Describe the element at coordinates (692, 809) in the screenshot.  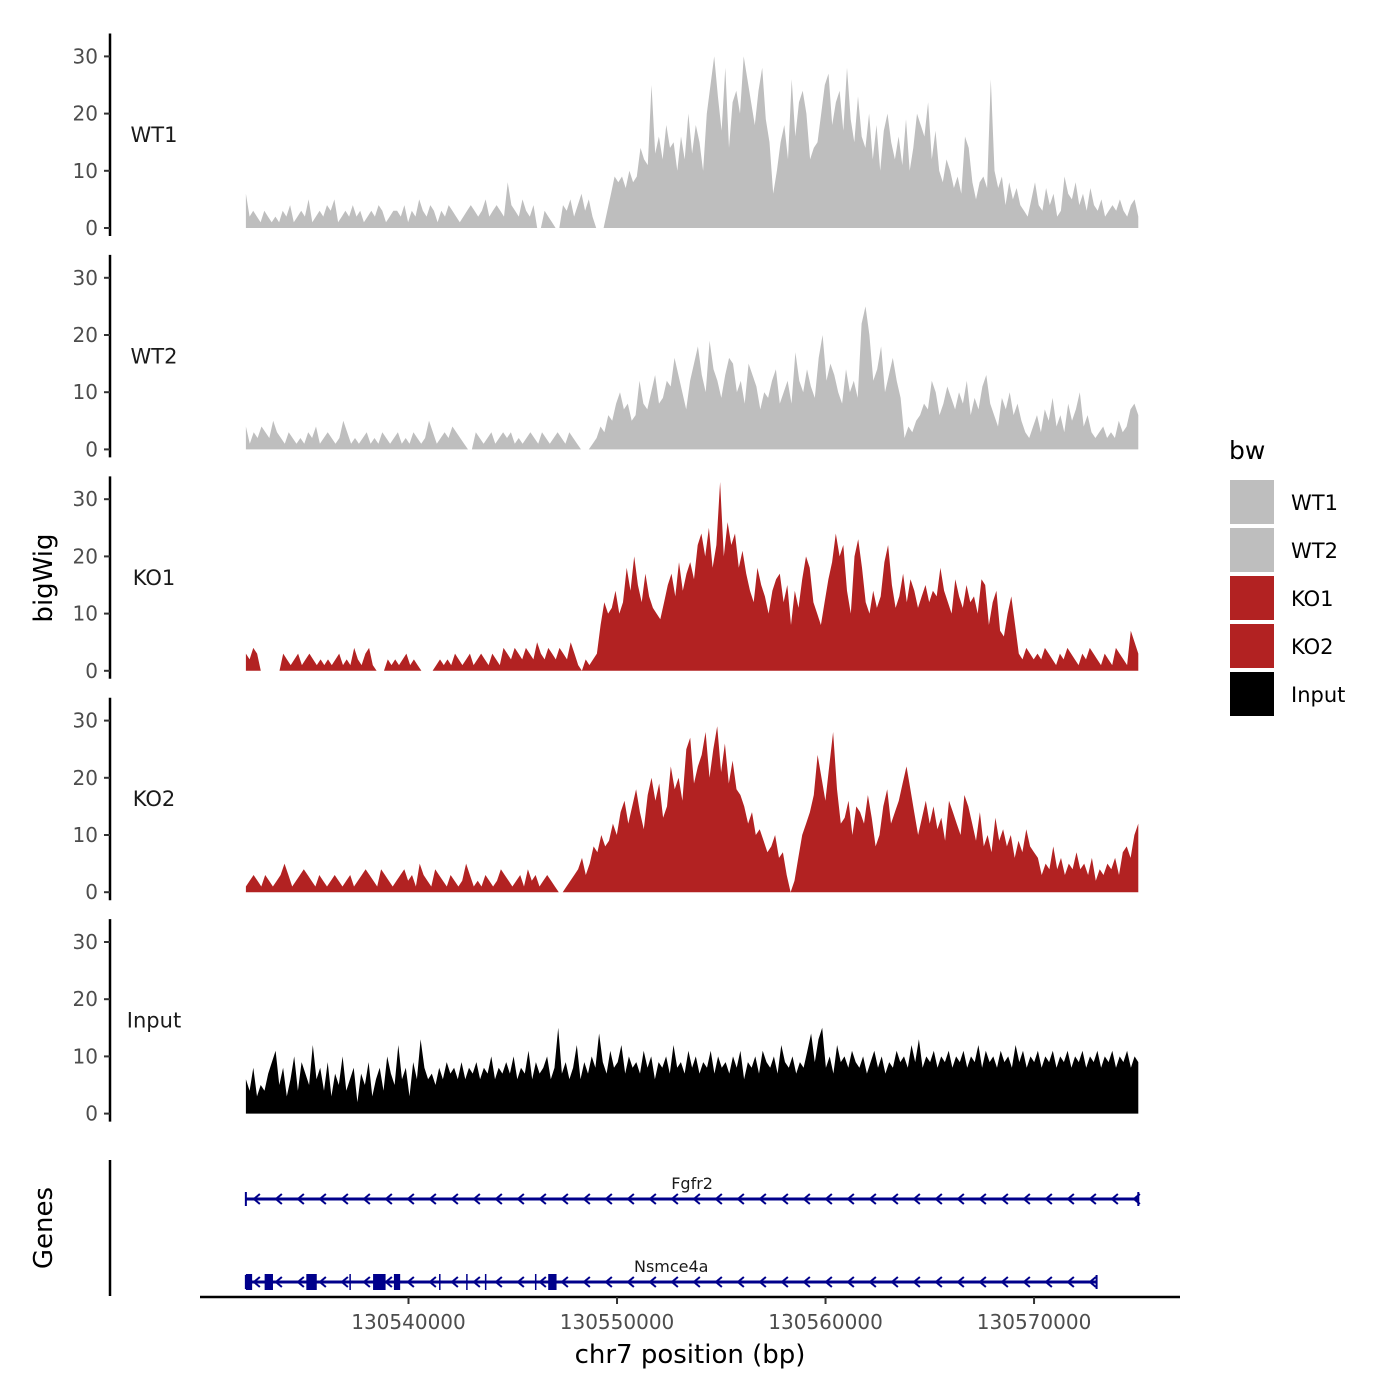
I see `signal-area-ko2` at that location.